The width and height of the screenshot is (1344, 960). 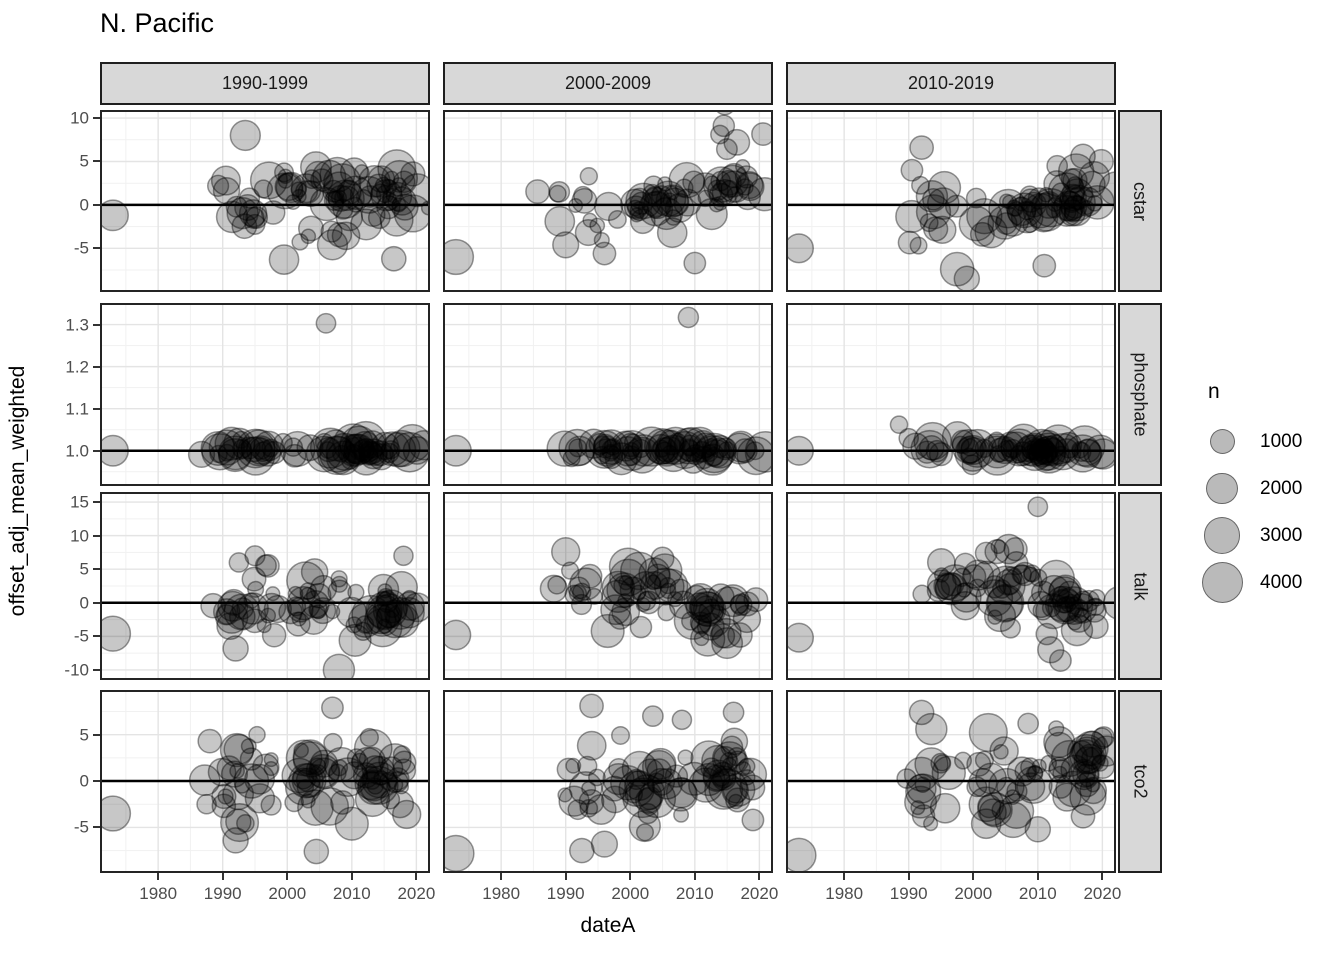 I want to click on legend-item-2000: 2000, so click(x=1272, y=488).